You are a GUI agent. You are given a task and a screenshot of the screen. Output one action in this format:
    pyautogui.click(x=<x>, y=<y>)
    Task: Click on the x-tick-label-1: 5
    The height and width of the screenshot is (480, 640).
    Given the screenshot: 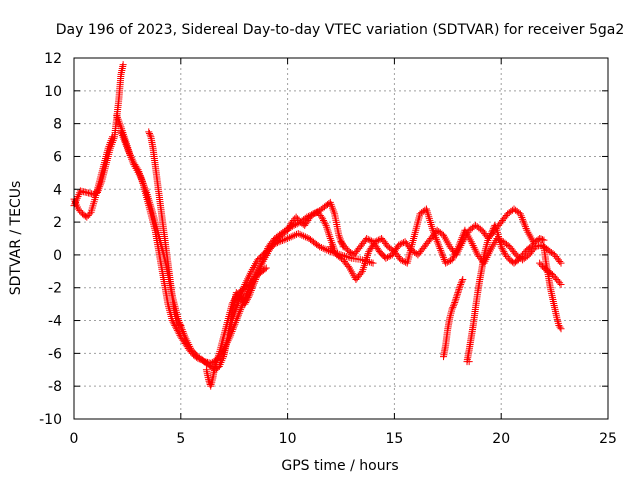 What is the action you would take?
    pyautogui.click(x=180, y=439)
    